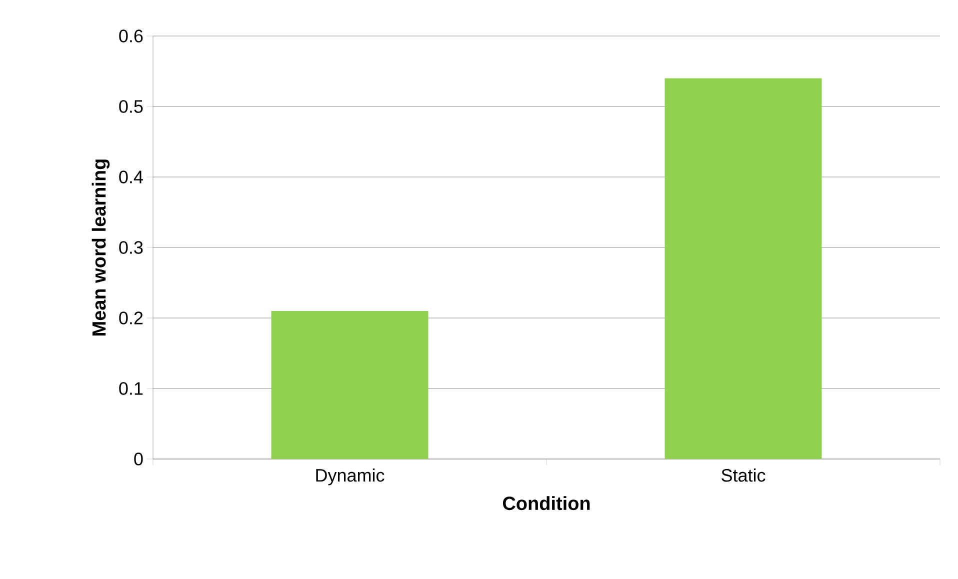 The image size is (958, 579). I want to click on x-axis-title: Condition, so click(546, 503).